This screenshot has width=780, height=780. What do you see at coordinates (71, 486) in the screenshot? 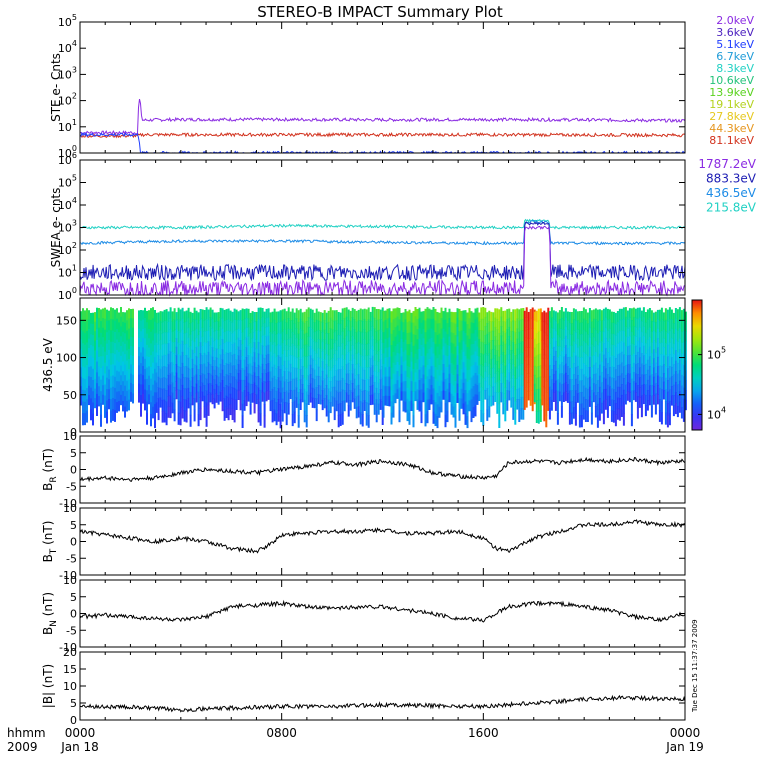
I see `y-tick-label: -5` at bounding box center [71, 486].